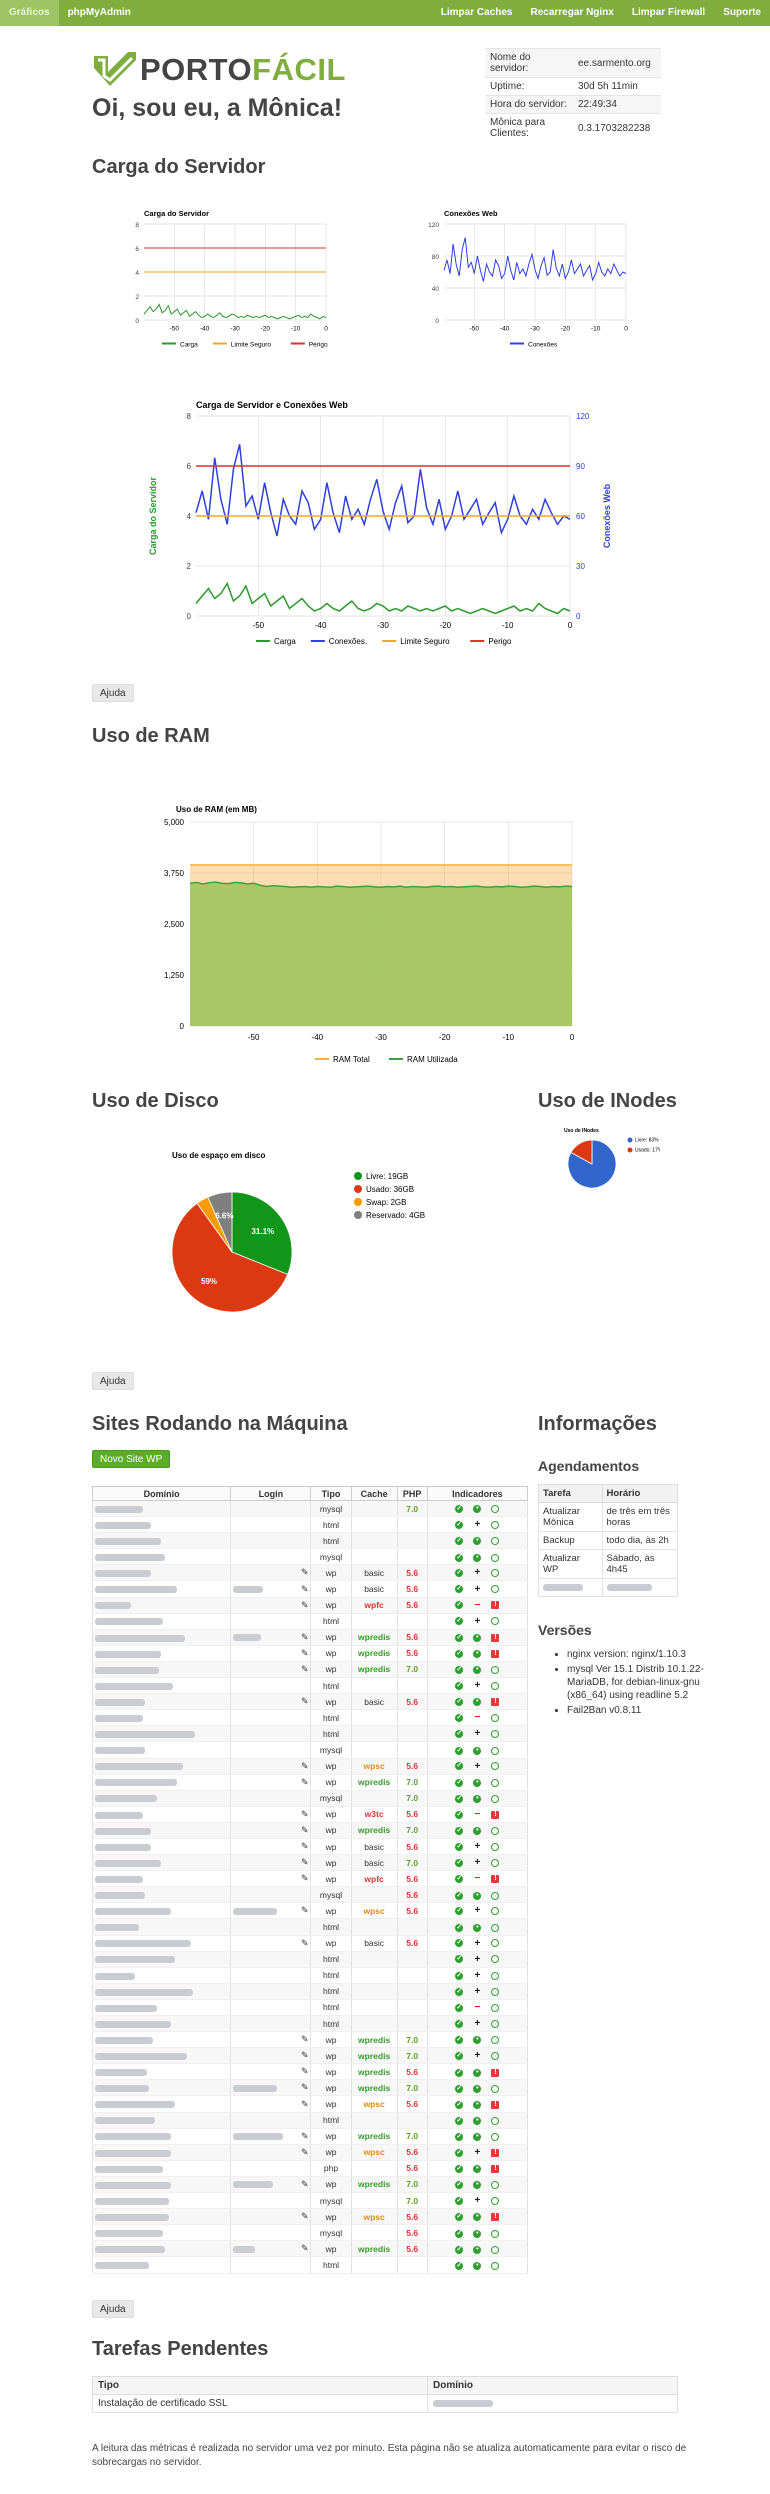  What do you see at coordinates (310, 2168) in the screenshot?
I see `table-row: php 5.6 ✓ •!` at bounding box center [310, 2168].